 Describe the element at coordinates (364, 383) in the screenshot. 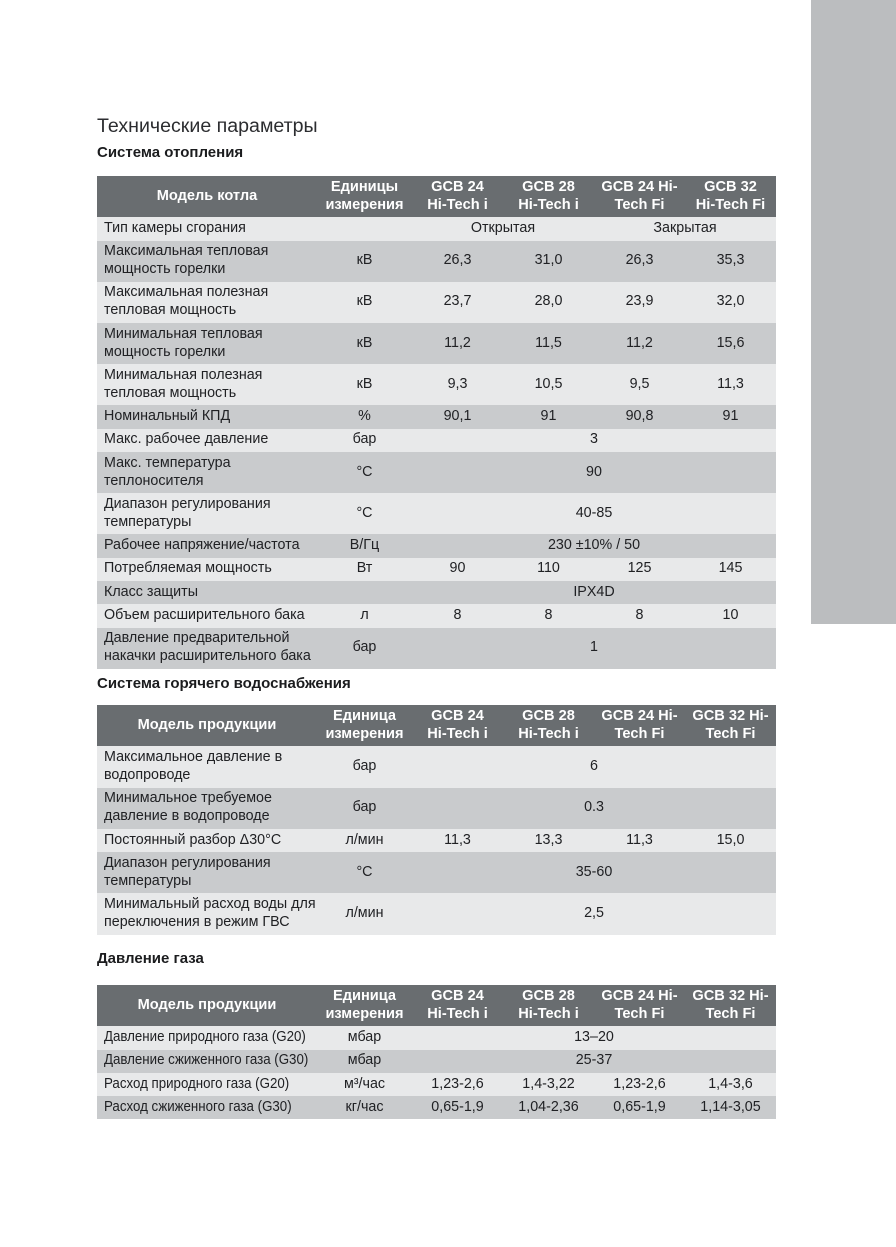

I see `unit-cell: кВ` at that location.